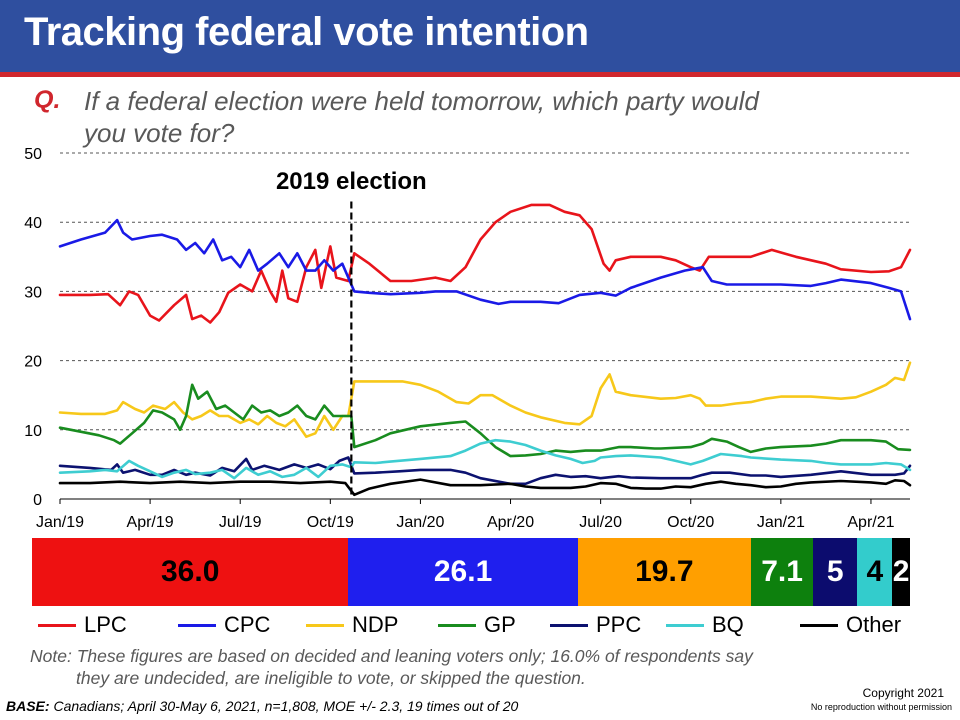 This screenshot has width=960, height=720. I want to click on x-tick-label: Jan/21, so click(781, 522).